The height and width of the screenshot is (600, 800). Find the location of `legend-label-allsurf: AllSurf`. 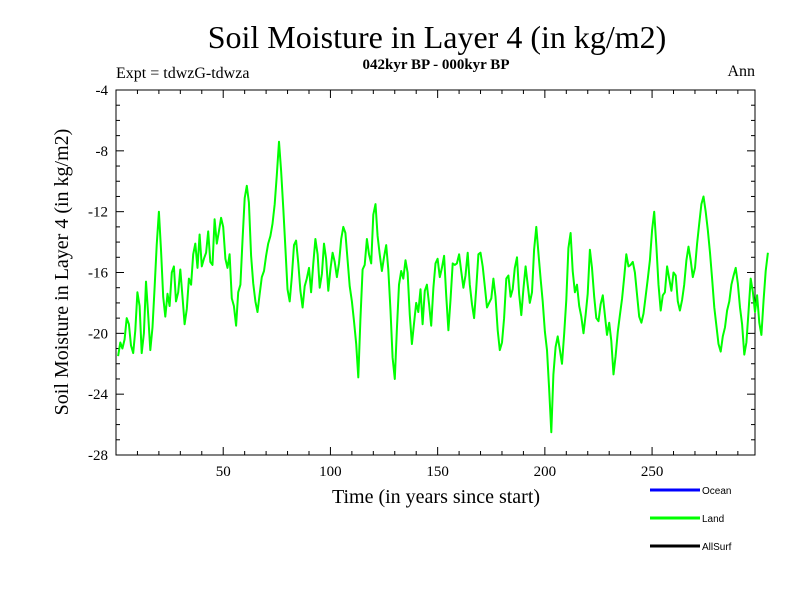

legend-label-allsurf: AllSurf is located at coordinates (717, 547).